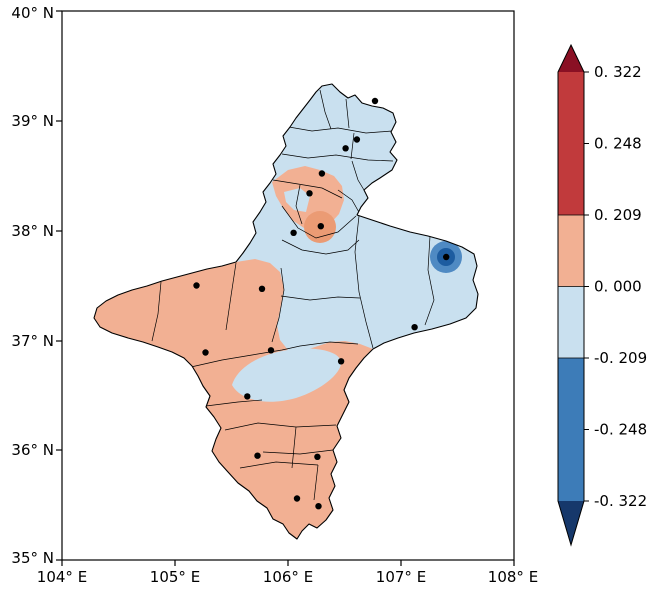 This screenshot has width=657, height=600. What do you see at coordinates (401, 577) in the screenshot?
I see `x-tick-label: 107° E` at bounding box center [401, 577].